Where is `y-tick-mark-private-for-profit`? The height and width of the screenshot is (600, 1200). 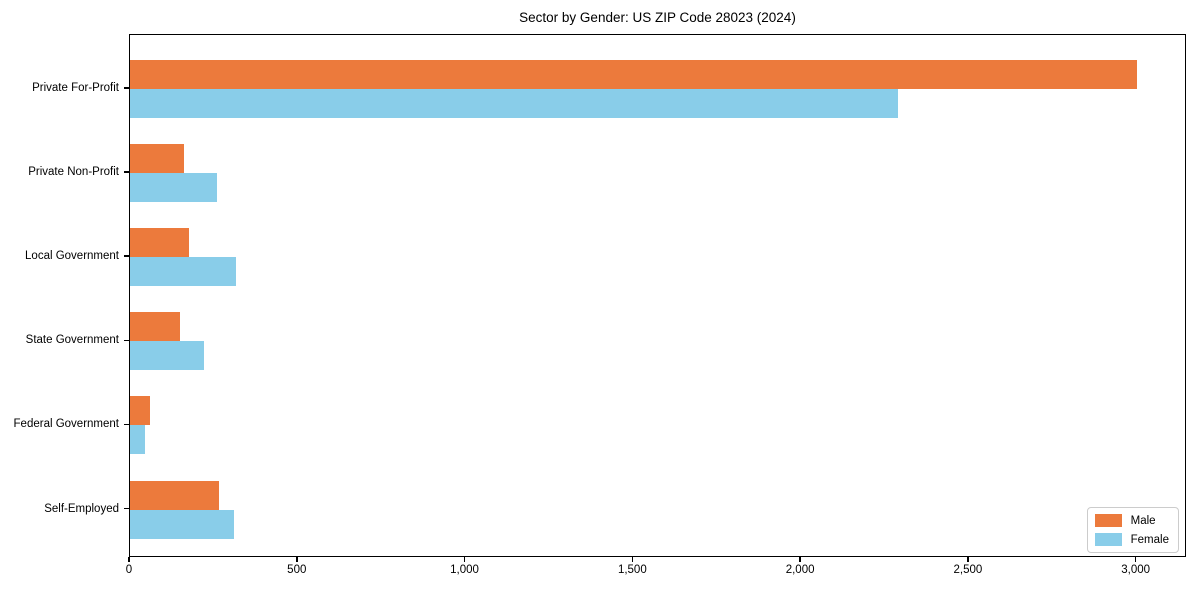
y-tick-mark-private-for-profit is located at coordinates (126, 88).